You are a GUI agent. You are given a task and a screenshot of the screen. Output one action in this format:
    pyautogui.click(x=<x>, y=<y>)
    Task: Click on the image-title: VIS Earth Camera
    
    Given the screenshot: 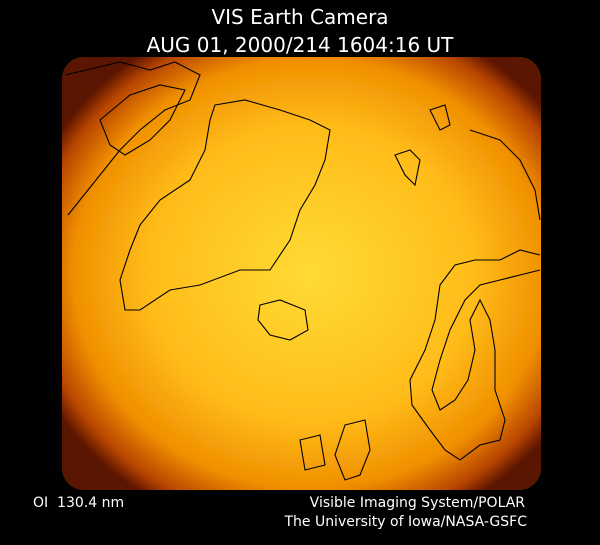 What is the action you would take?
    pyautogui.click(x=299, y=17)
    